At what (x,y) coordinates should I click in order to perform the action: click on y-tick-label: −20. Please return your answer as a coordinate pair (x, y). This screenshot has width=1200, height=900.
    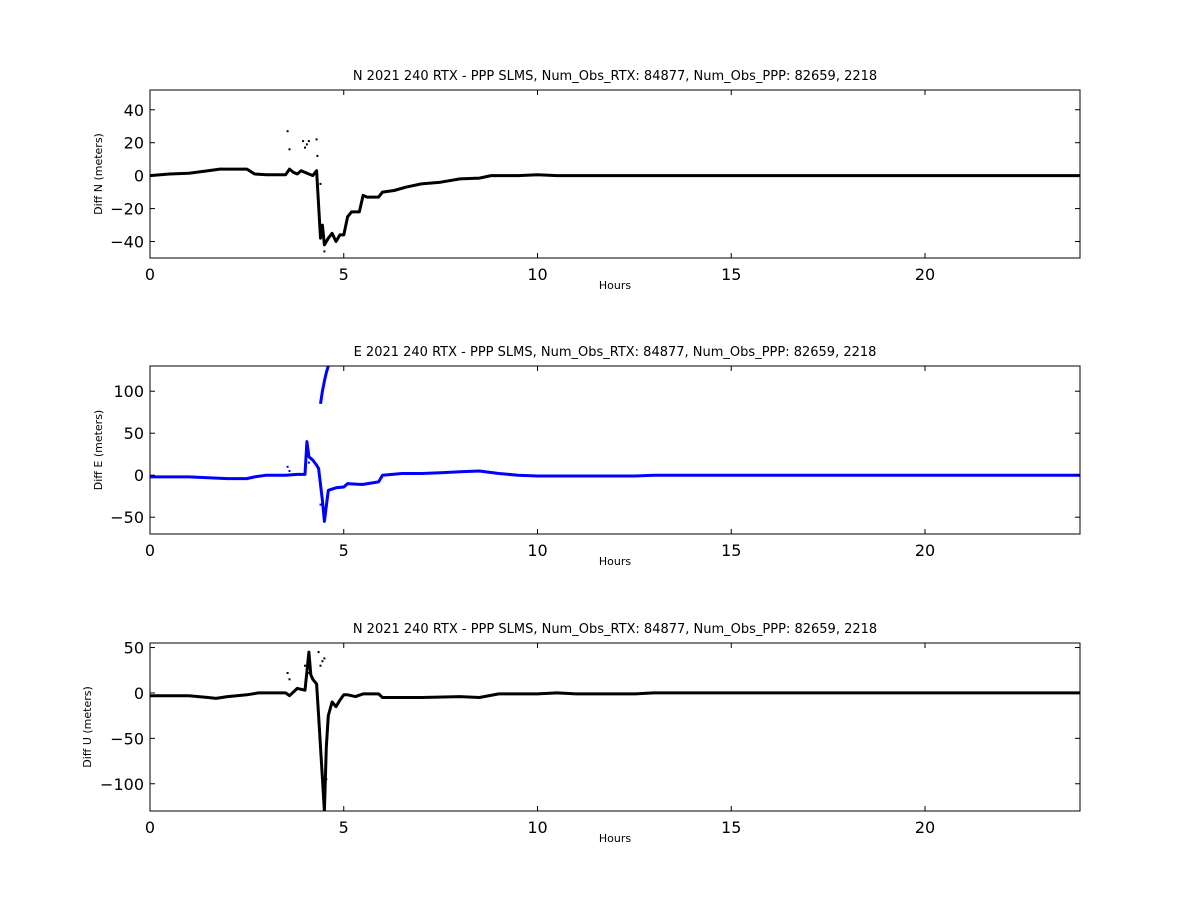
    Looking at the image, I should click on (127, 209).